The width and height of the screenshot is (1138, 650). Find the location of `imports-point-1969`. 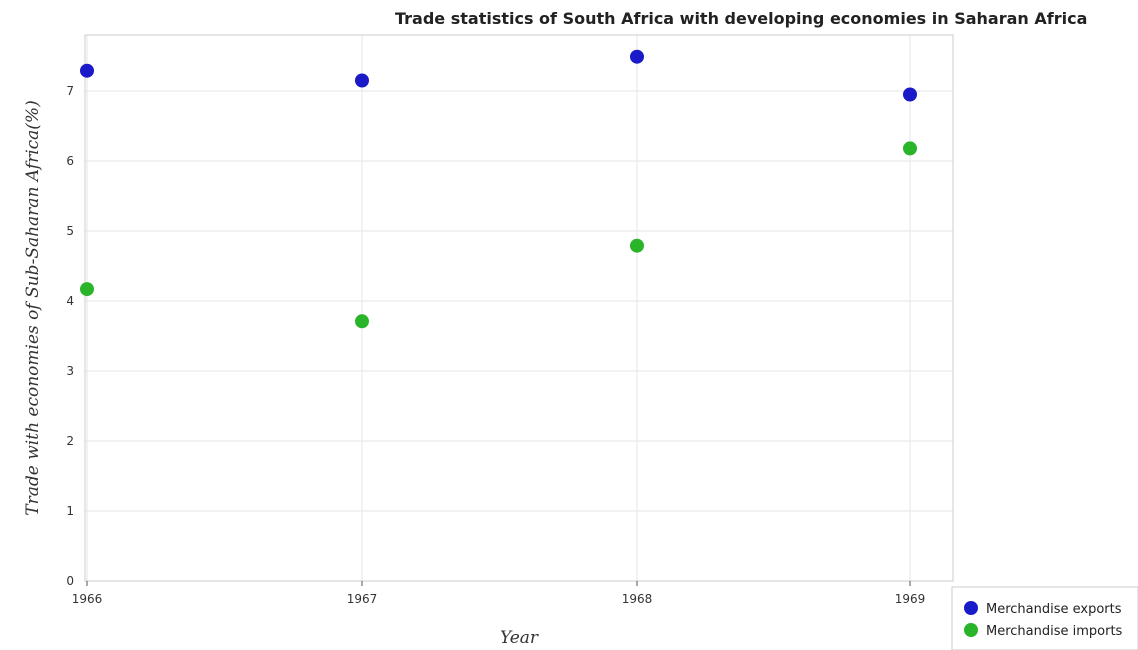

imports-point-1969 is located at coordinates (910, 148).